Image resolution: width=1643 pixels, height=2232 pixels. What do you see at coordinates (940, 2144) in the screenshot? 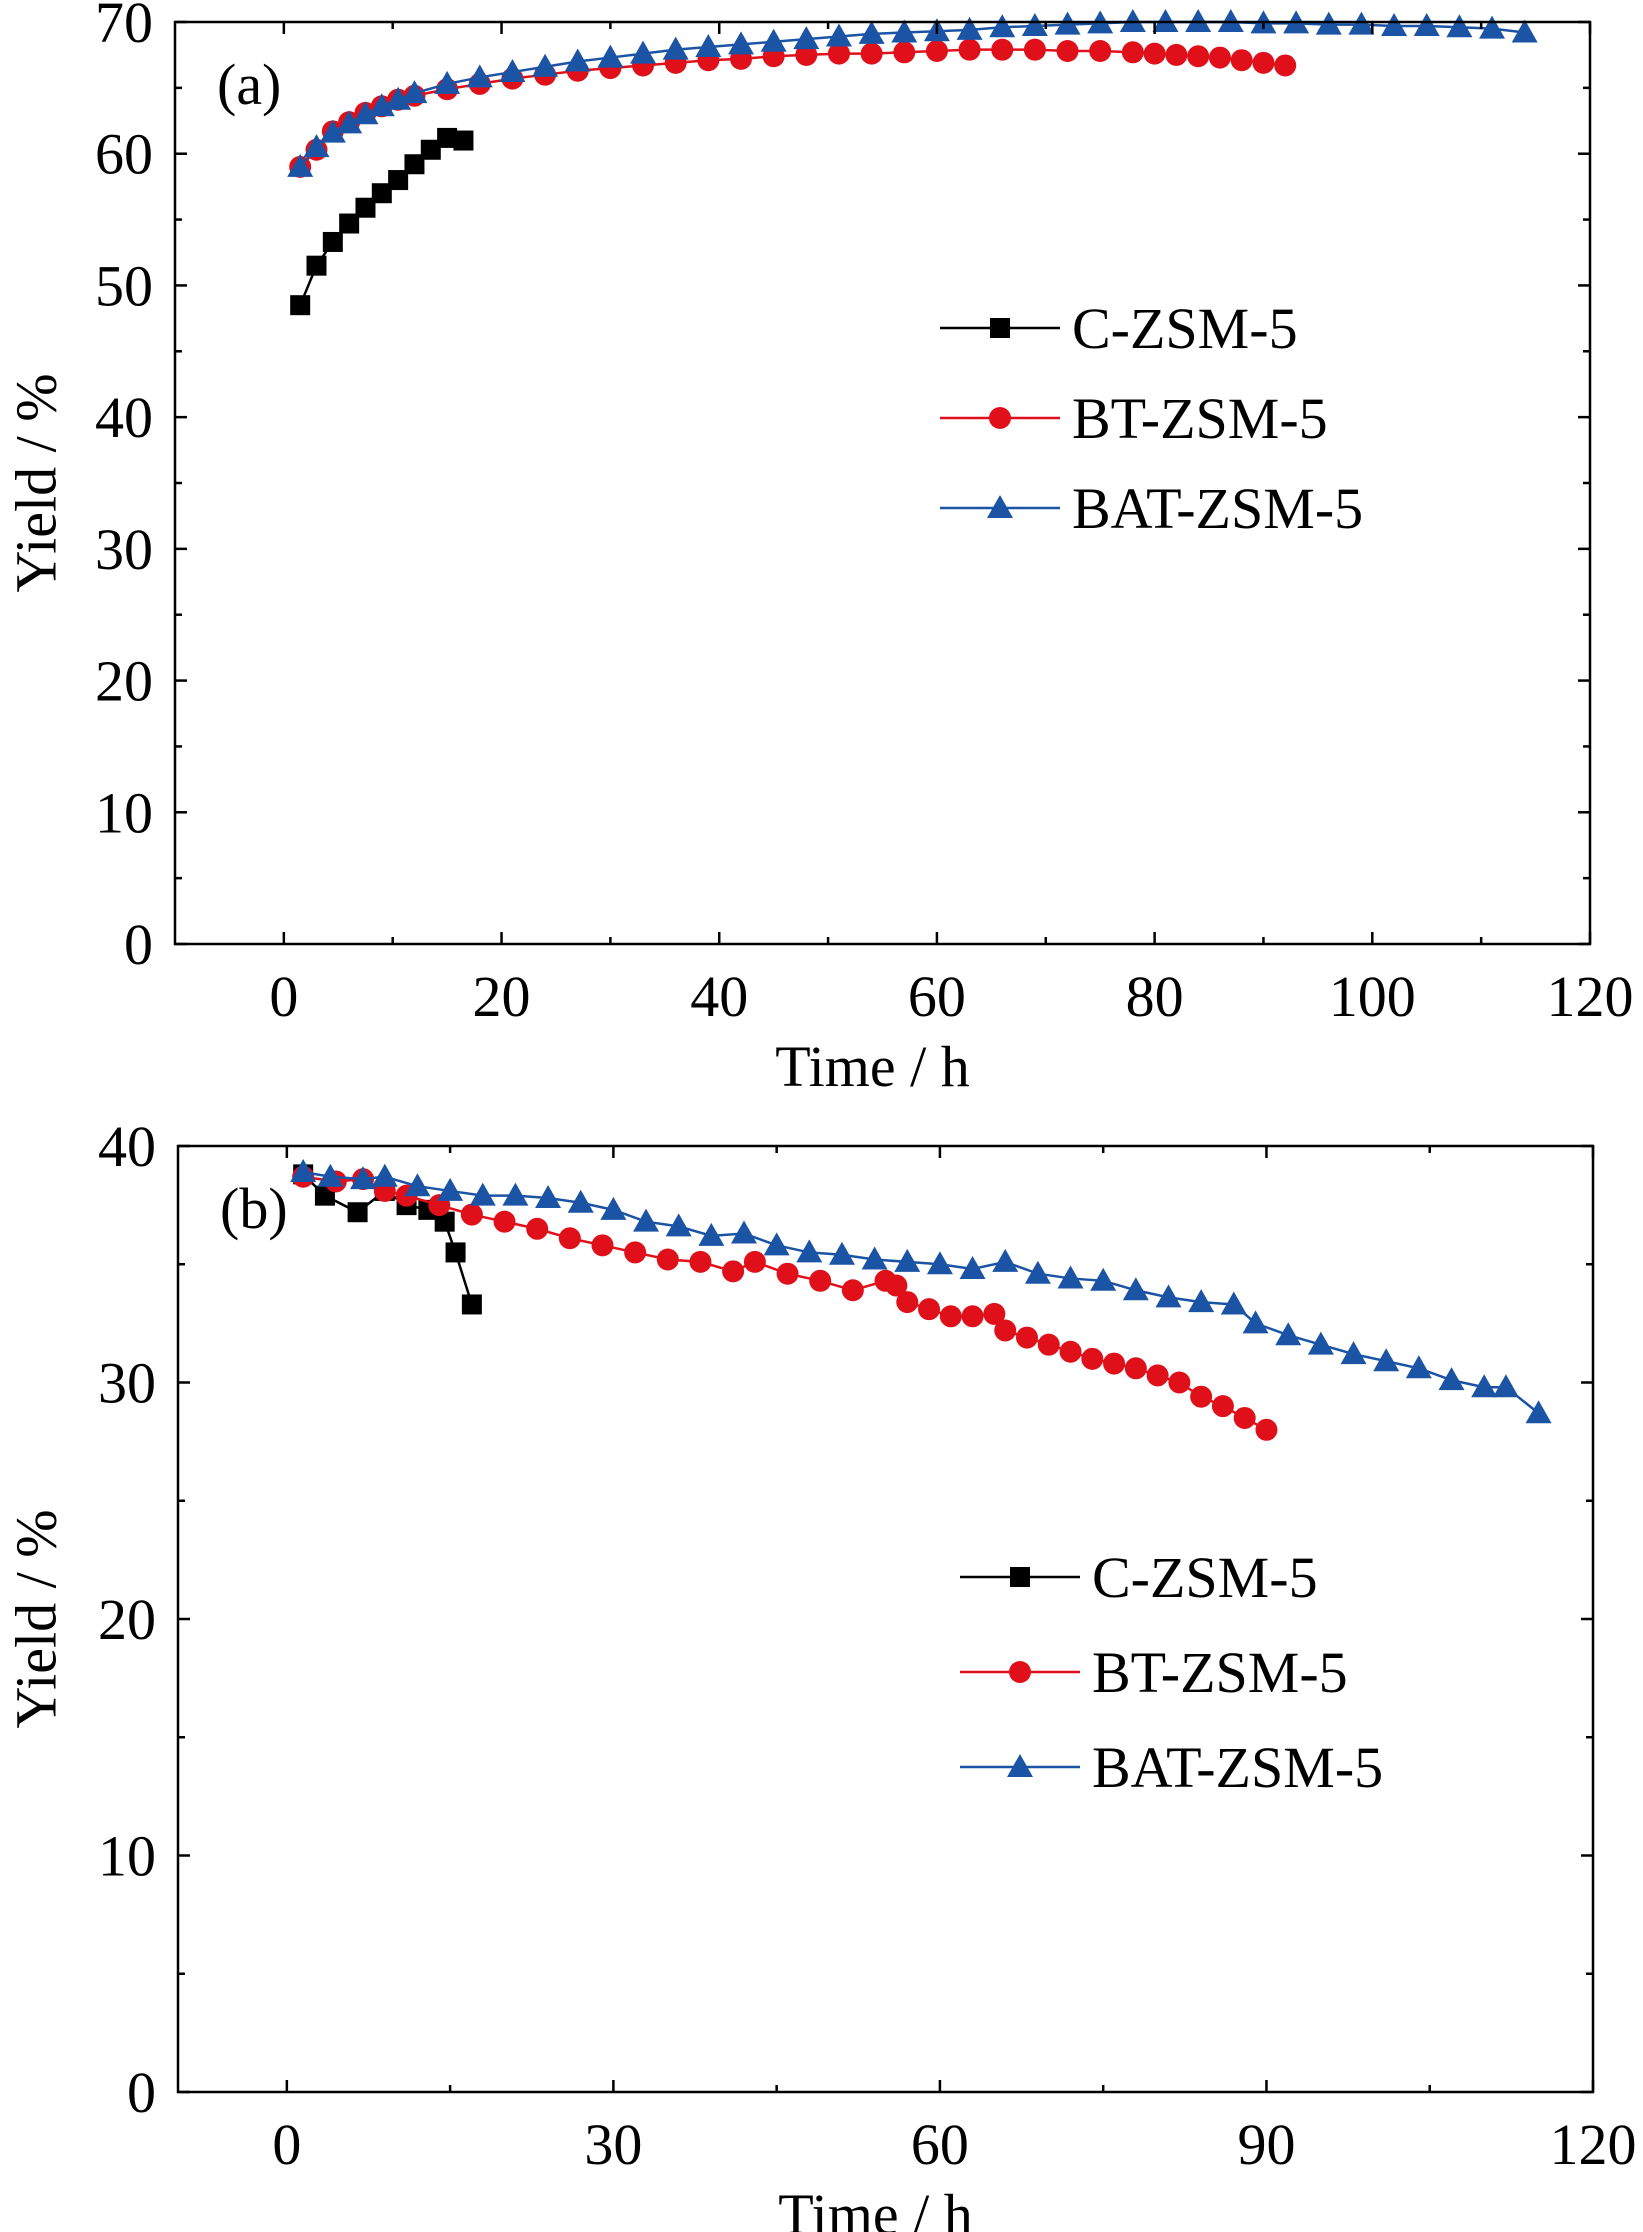
I see `x-tick-label: 60` at bounding box center [940, 2144].